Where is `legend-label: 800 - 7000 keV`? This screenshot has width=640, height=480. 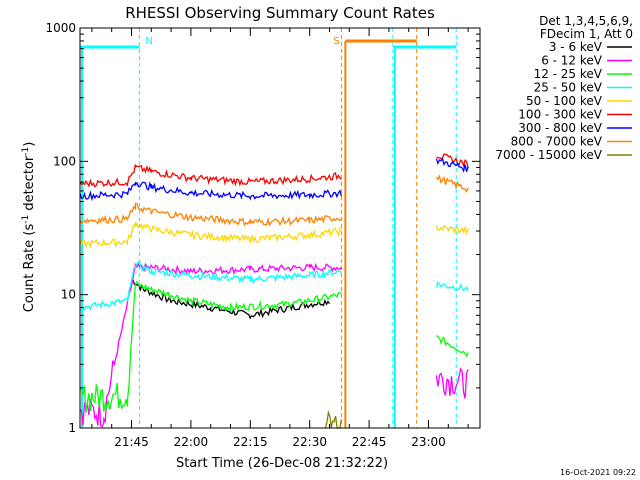
legend-label: 800 - 7000 keV is located at coordinates (557, 142).